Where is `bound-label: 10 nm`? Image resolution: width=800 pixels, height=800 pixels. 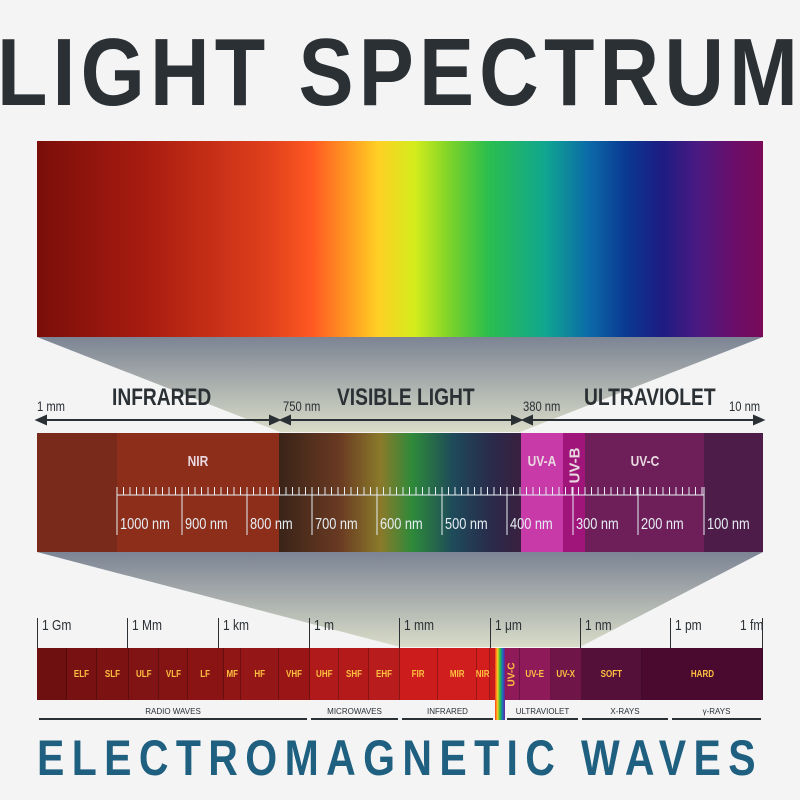 bound-label: 10 nm is located at coordinates (745, 406).